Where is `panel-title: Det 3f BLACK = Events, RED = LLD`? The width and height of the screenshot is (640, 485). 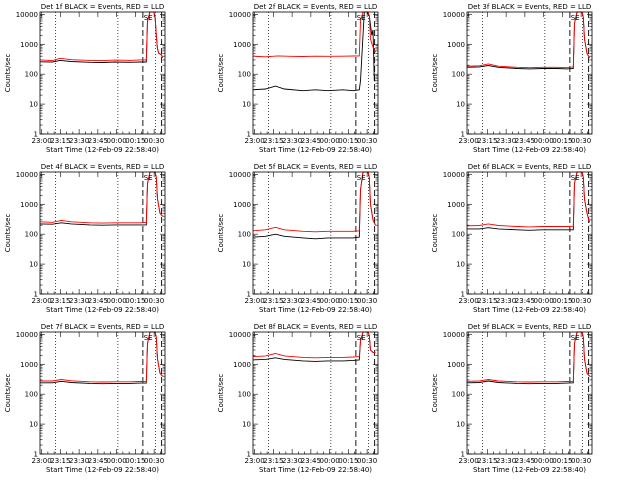
panel-title: Det 3f BLACK = Events, RED = LLD is located at coordinates (529, 7).